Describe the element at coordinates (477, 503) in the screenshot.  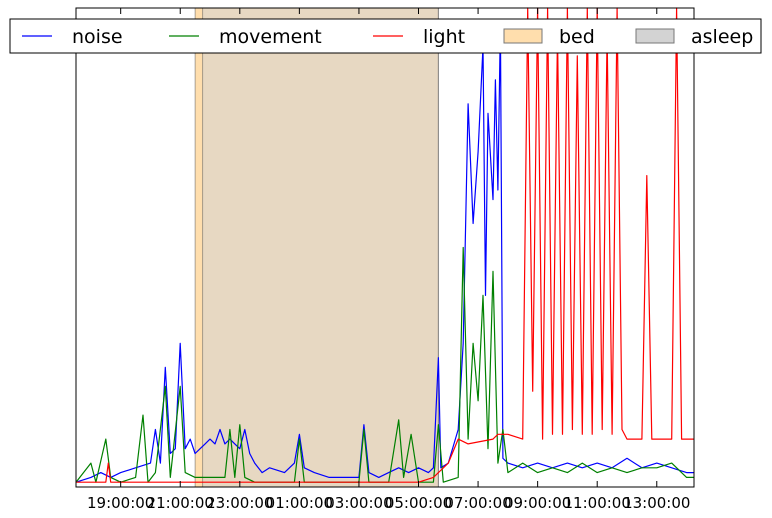
I see `x-tick-label: 07:00:00` at that location.